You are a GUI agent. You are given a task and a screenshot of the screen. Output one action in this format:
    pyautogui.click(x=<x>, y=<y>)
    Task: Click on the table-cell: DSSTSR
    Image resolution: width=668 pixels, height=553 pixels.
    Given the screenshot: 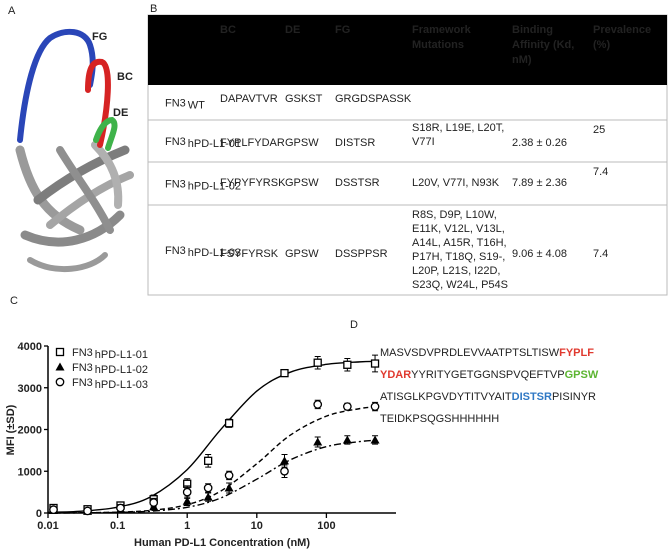 What is the action you would take?
    pyautogui.click(x=357, y=183)
    